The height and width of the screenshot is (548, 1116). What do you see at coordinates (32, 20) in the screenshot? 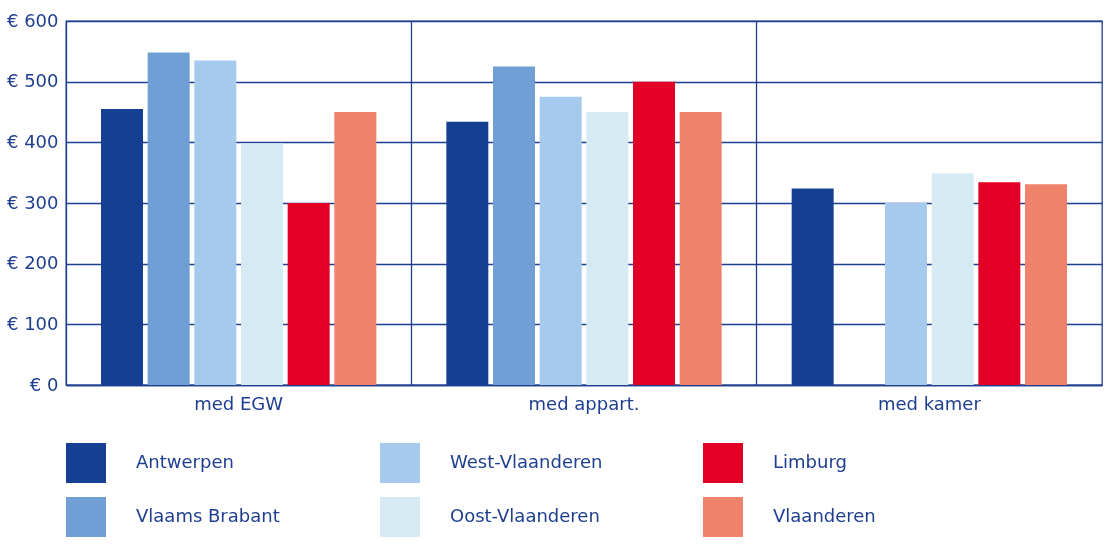
I see `y-tick-label: € 600` at bounding box center [32, 20].